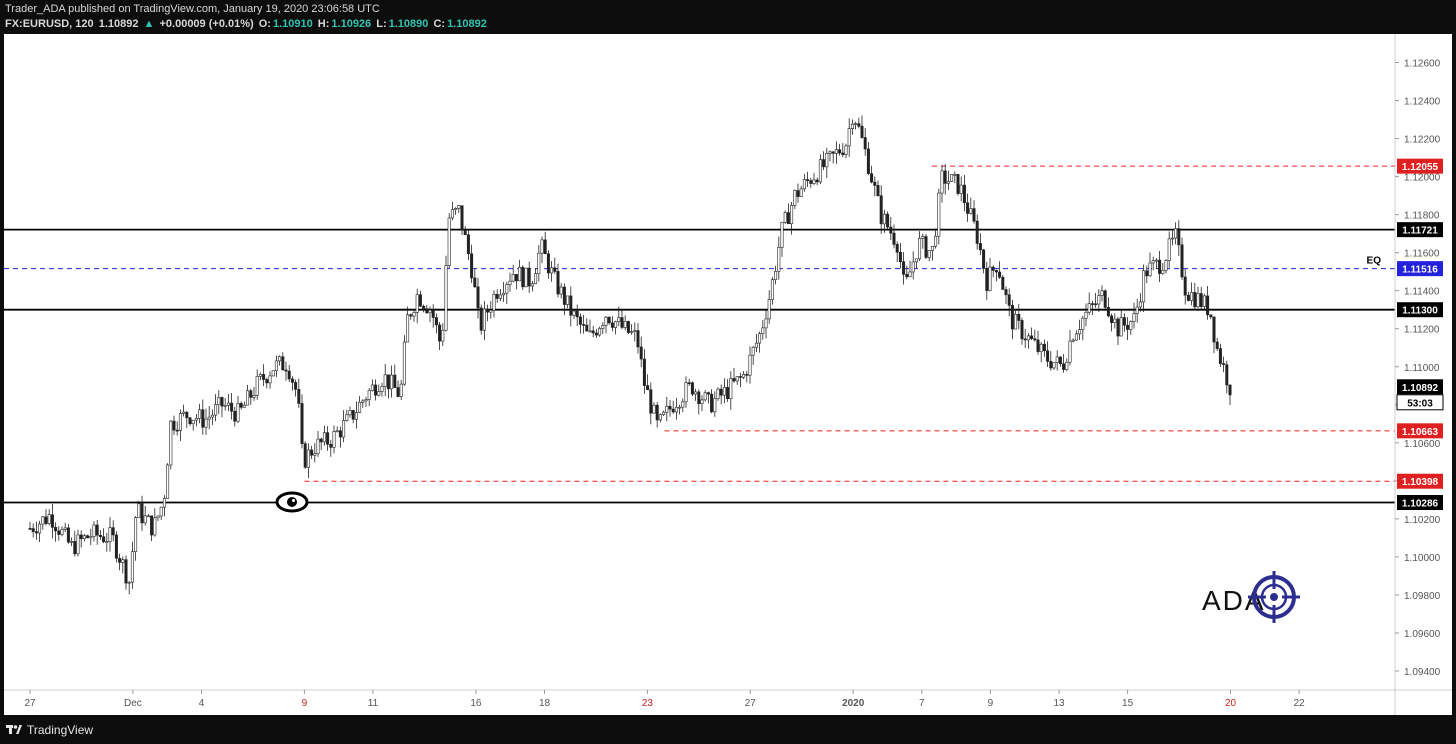  Describe the element at coordinates (149, 24) in the screenshot. I see `change-arrow-icon: ▲` at that location.